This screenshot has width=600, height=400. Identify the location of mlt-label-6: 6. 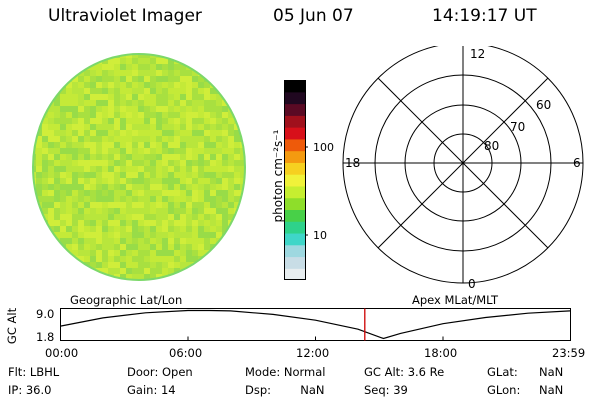
(577, 163).